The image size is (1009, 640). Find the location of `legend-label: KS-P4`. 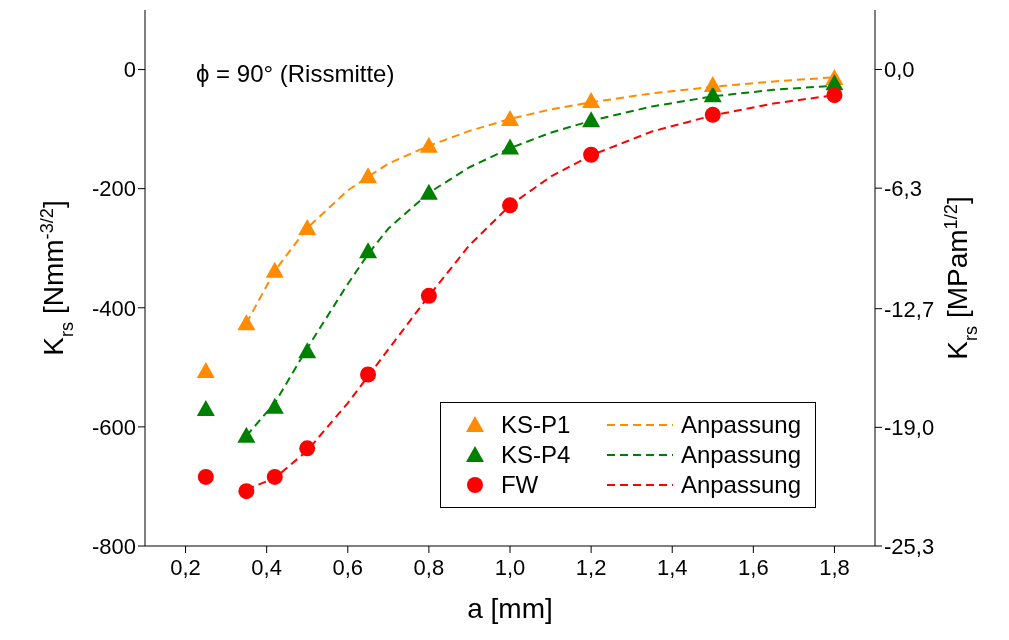

legend-label: KS-P4 is located at coordinates (535, 455).